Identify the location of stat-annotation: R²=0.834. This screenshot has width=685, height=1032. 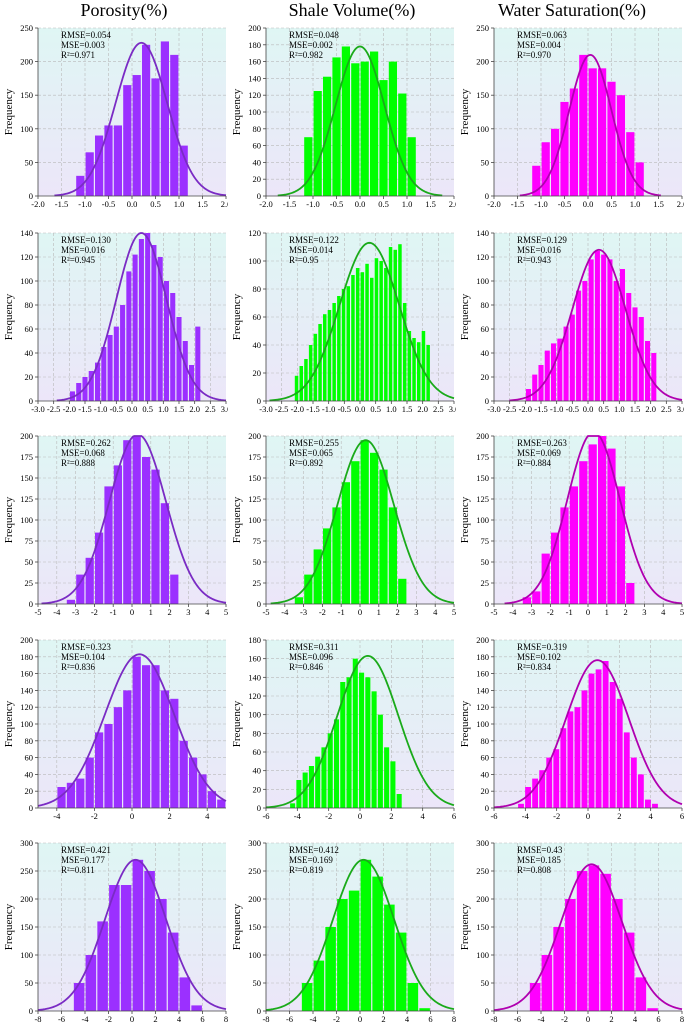
(534, 667).